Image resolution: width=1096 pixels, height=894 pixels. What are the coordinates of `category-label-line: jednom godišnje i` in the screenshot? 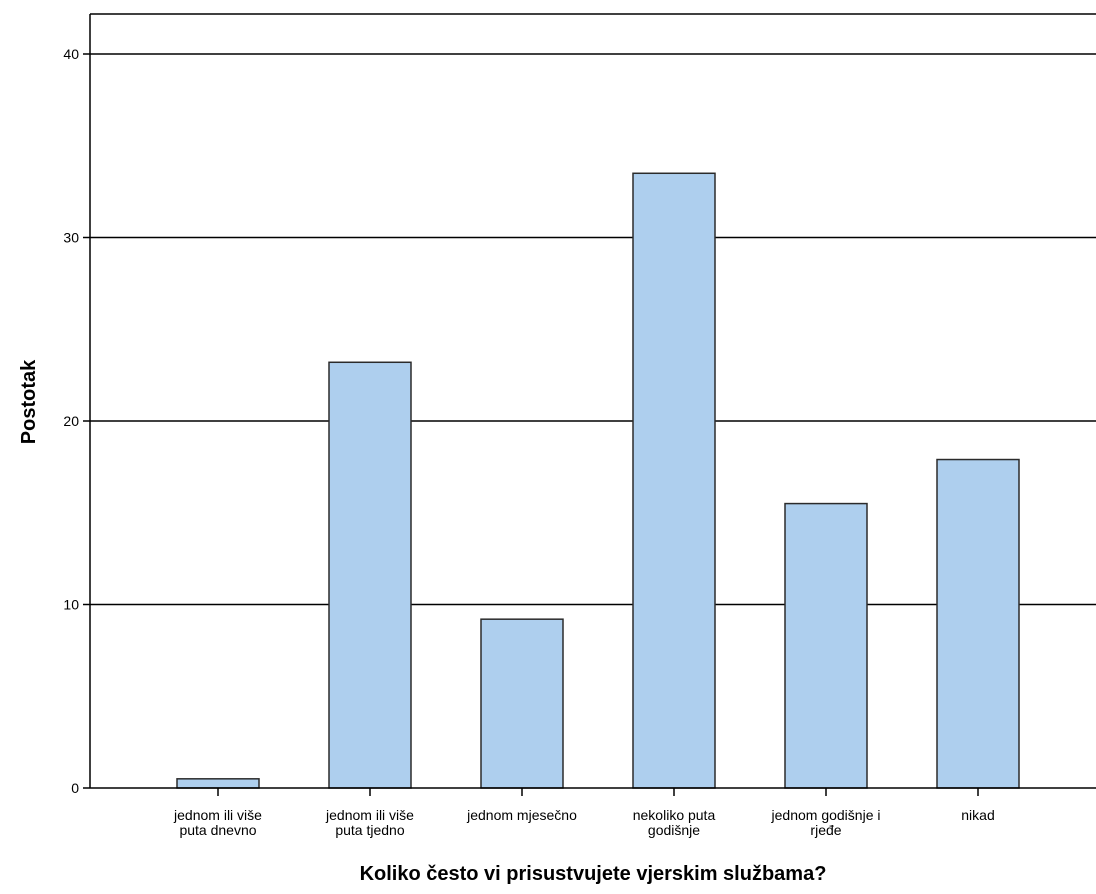 It's located at (826, 815).